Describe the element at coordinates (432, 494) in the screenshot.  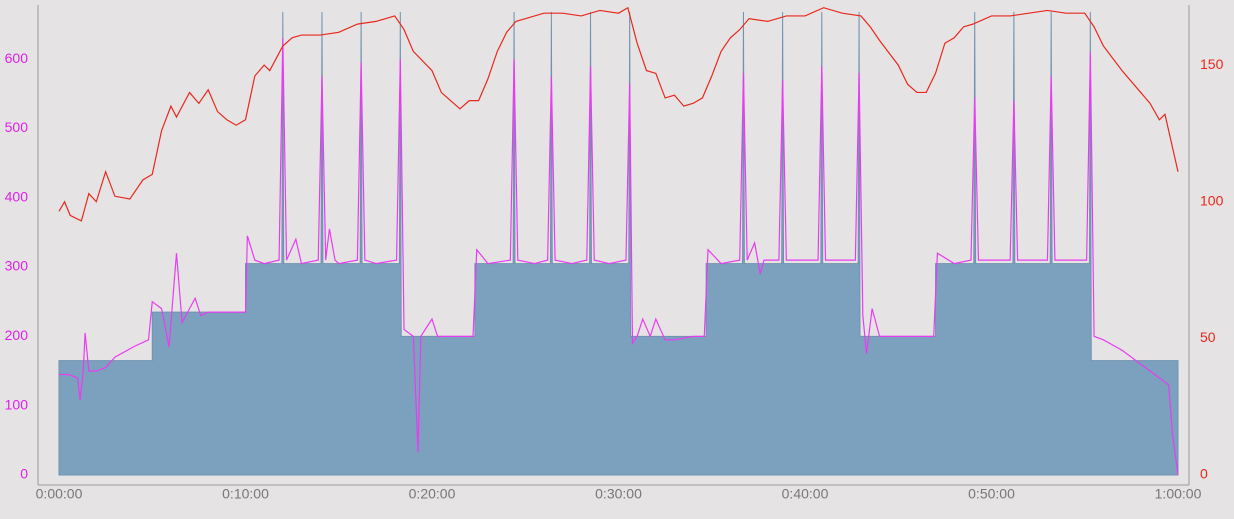
I see `x-tick-label: 0:20:00` at that location.